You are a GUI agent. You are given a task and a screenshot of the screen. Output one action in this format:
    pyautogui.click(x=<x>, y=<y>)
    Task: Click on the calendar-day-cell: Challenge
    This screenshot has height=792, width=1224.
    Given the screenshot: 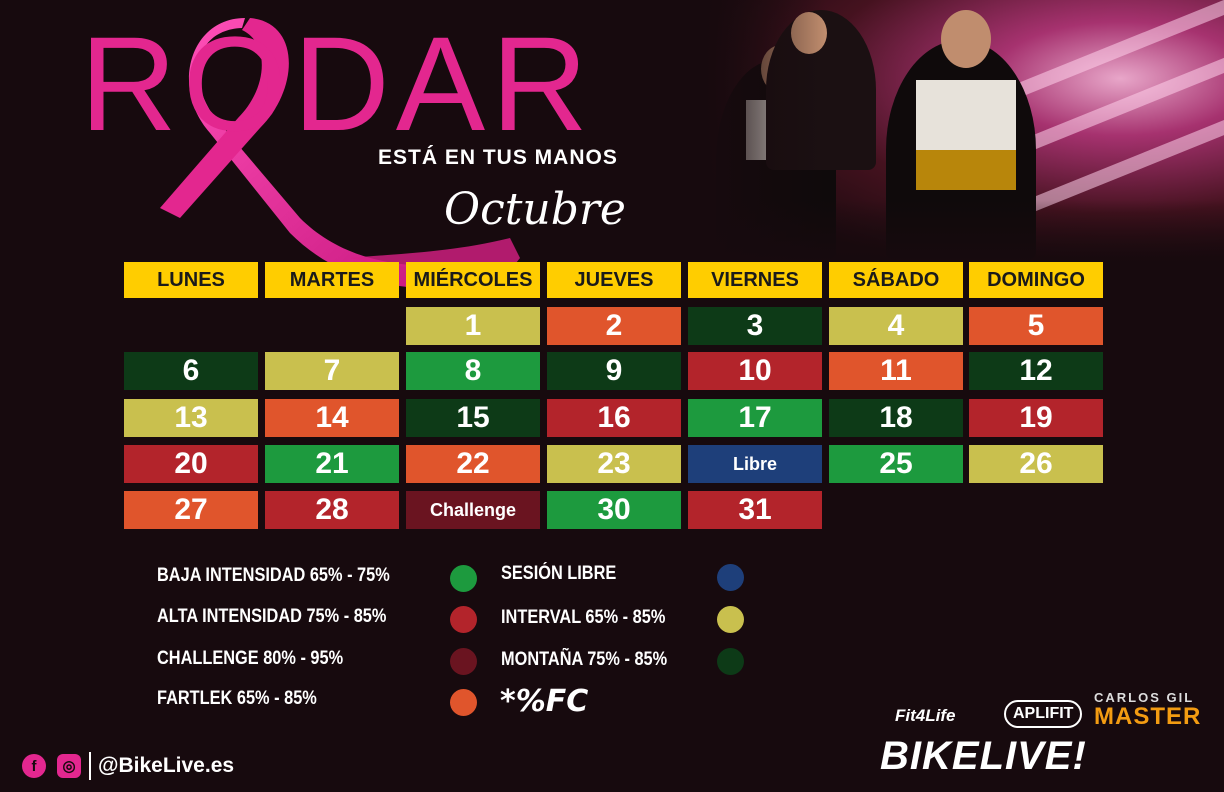 What is the action you would take?
    pyautogui.click(x=473, y=510)
    